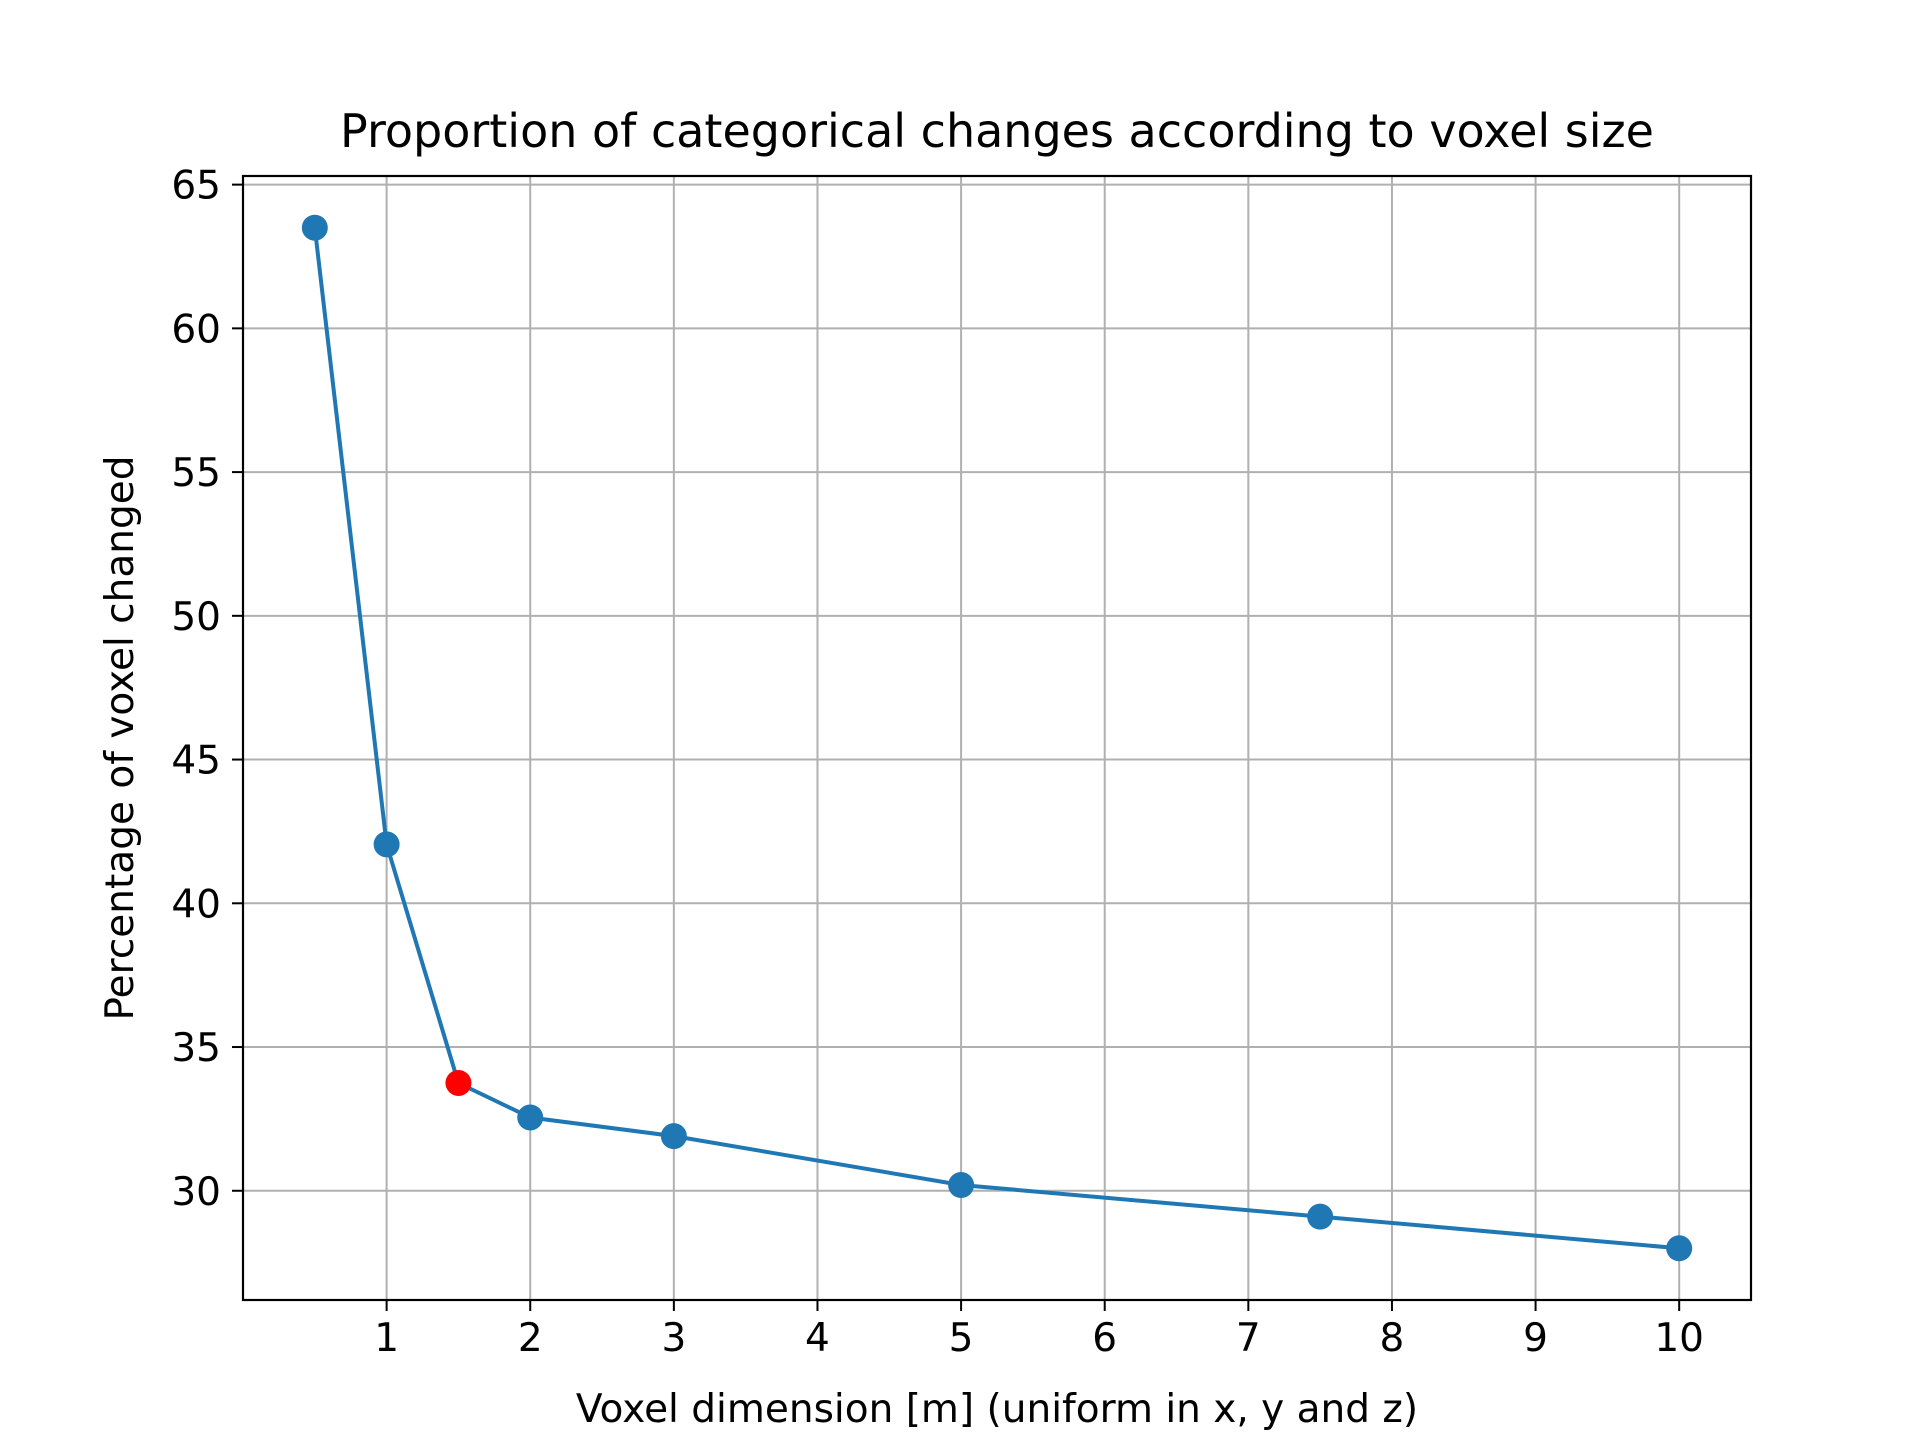 Image resolution: width=1920 pixels, height=1440 pixels. Describe the element at coordinates (120, 738) in the screenshot. I see `y-axis-label: Percentage of voxel changed` at that location.